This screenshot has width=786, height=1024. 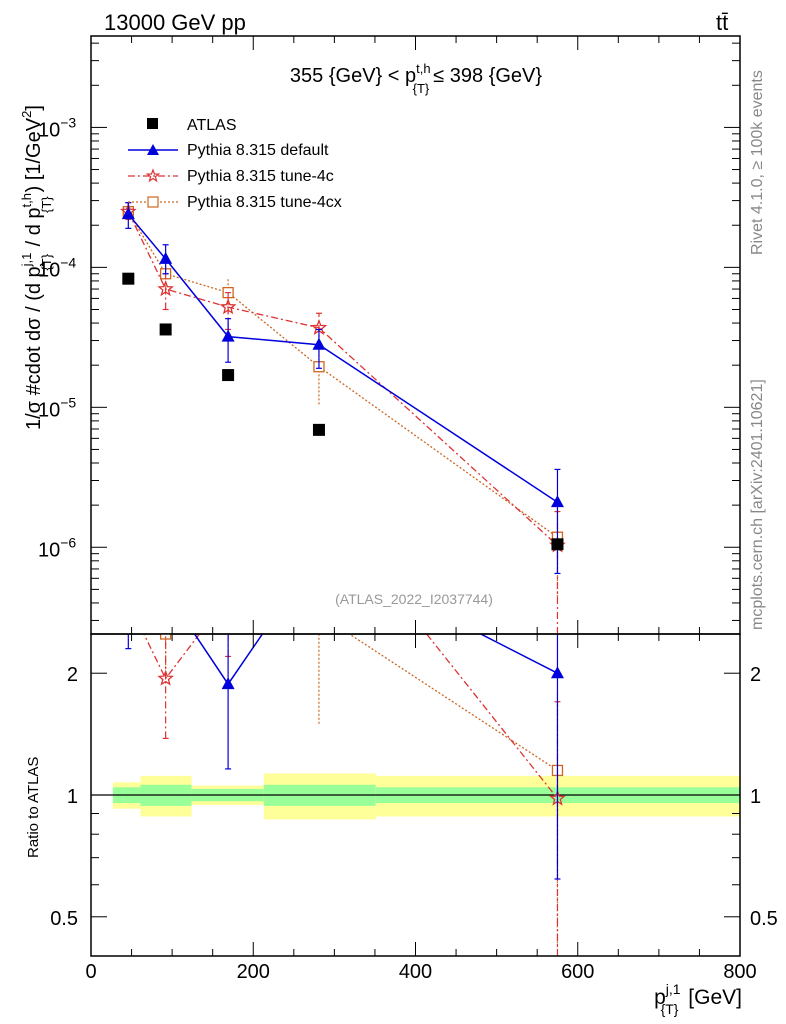 I want to click on legend-marker-atlas, so click(x=152, y=123).